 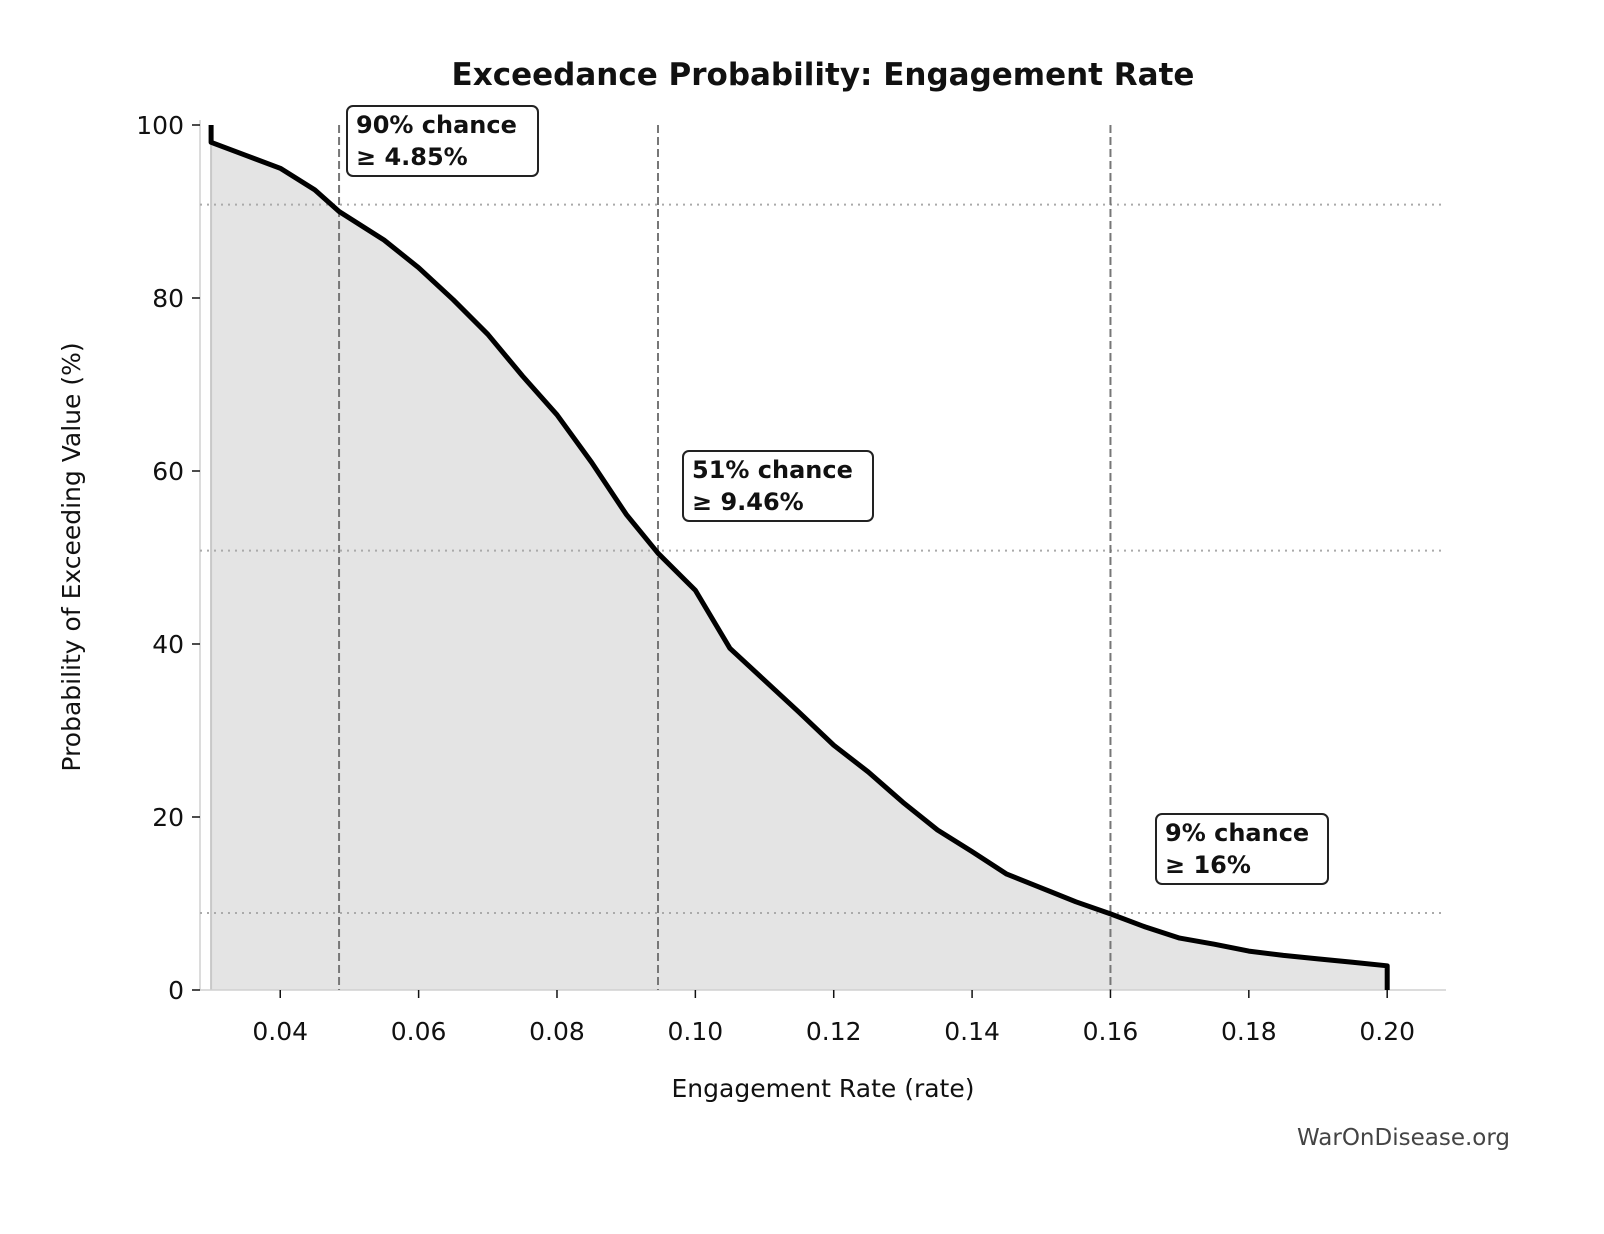 What do you see at coordinates (834, 1031) in the screenshot?
I see `x-tick-label: 0.12` at bounding box center [834, 1031].